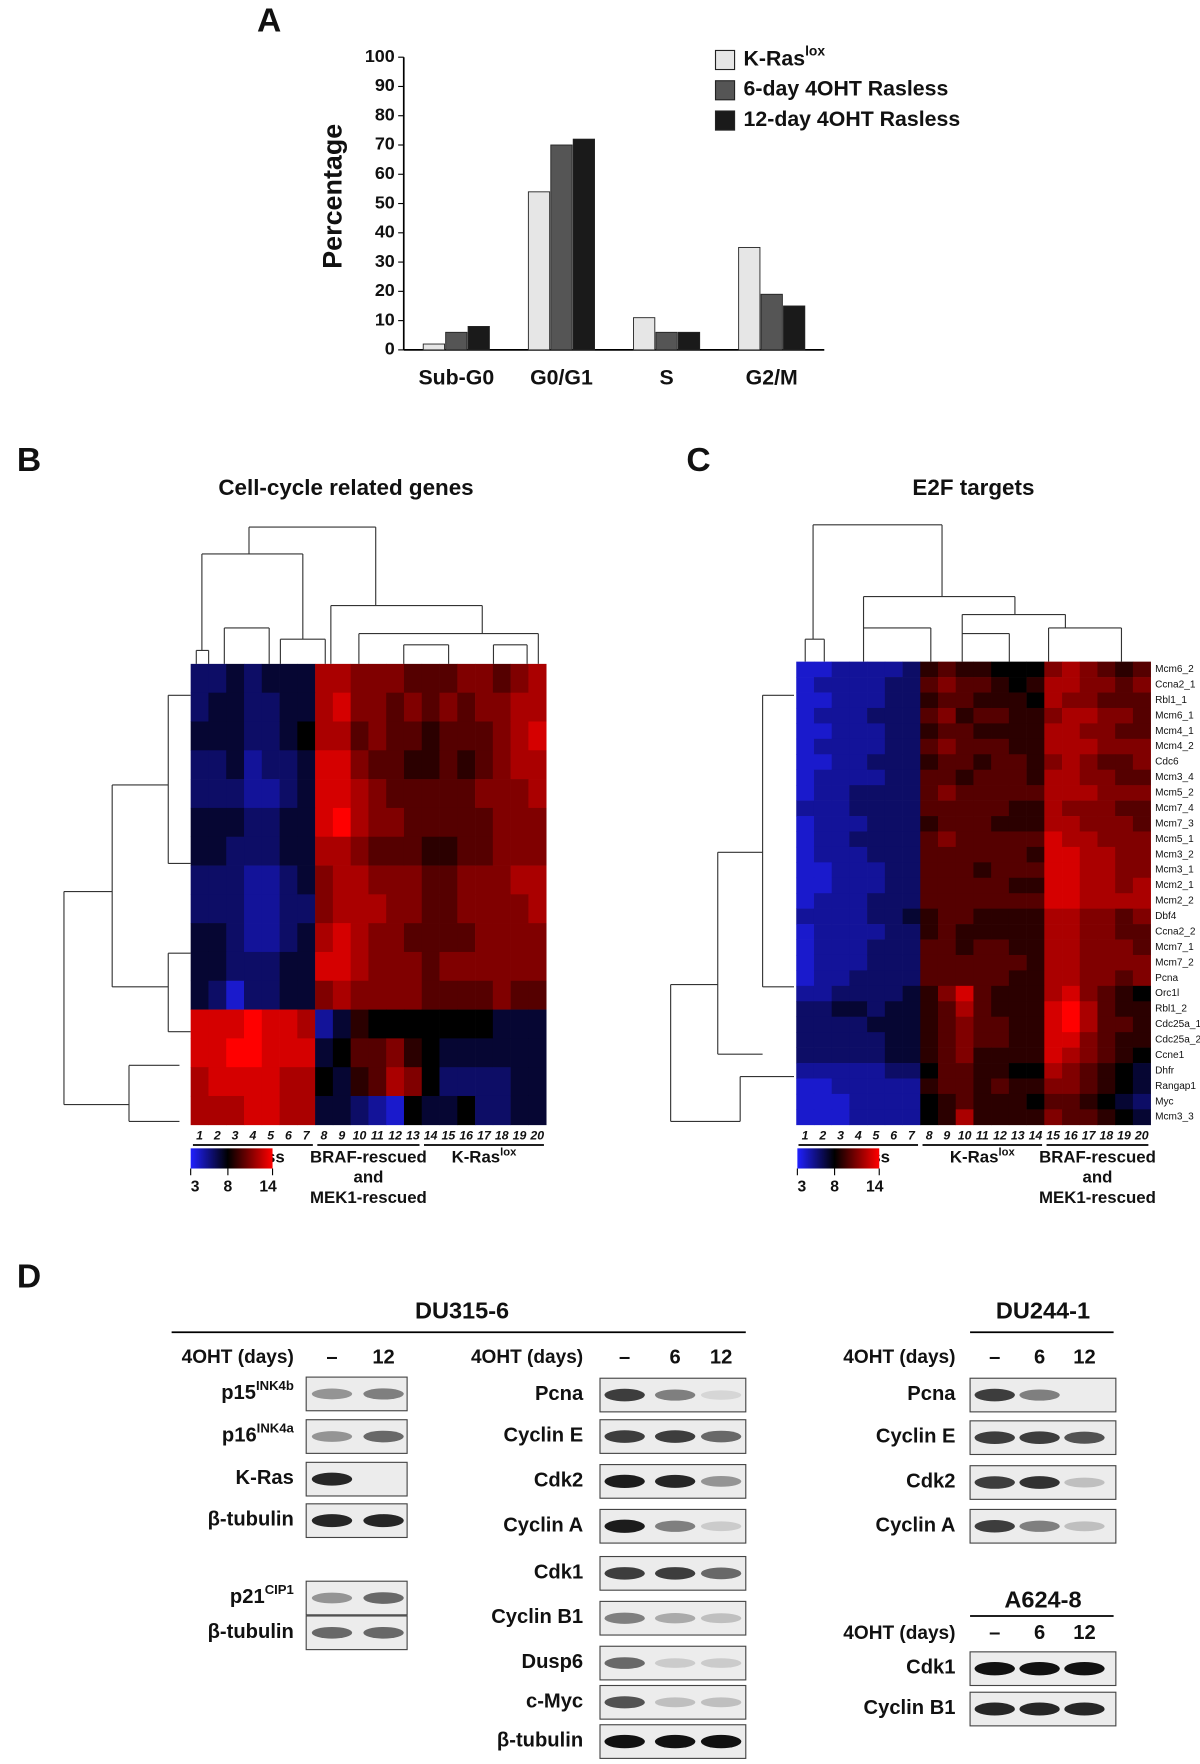  What do you see at coordinates (268, 1187) in the screenshot?
I see `colorbar-tick-label: 14` at bounding box center [268, 1187].